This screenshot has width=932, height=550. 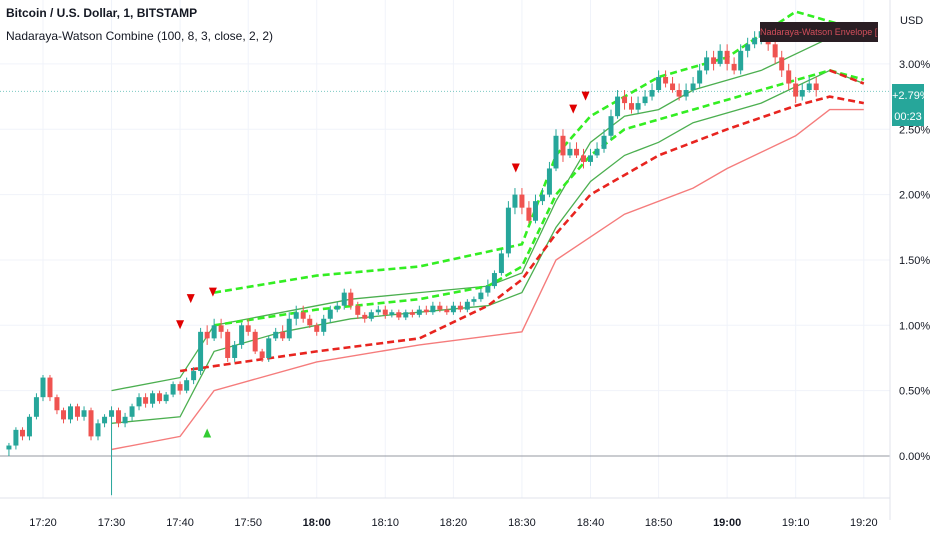 I want to click on time-tick-label: 17:20, so click(x=43, y=523).